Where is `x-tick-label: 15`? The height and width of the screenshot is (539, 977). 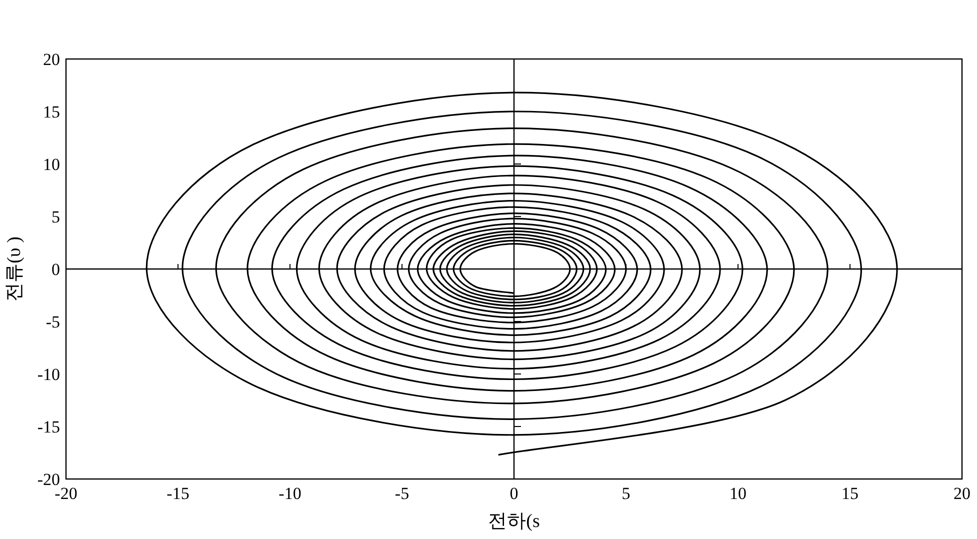 x-tick-label: 15 is located at coordinates (850, 493).